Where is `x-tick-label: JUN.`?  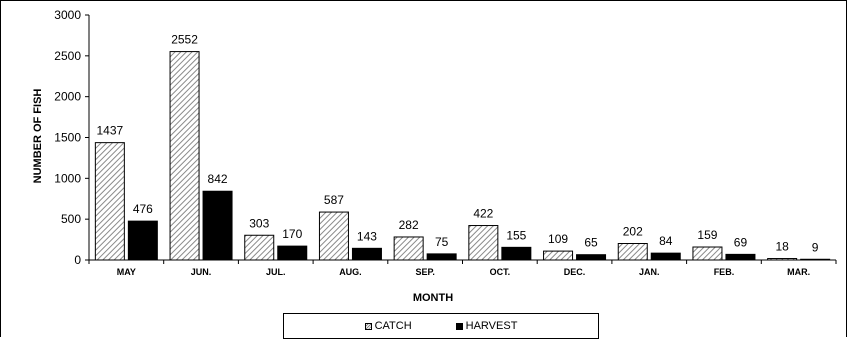
x-tick-label: JUN. is located at coordinates (201, 272).